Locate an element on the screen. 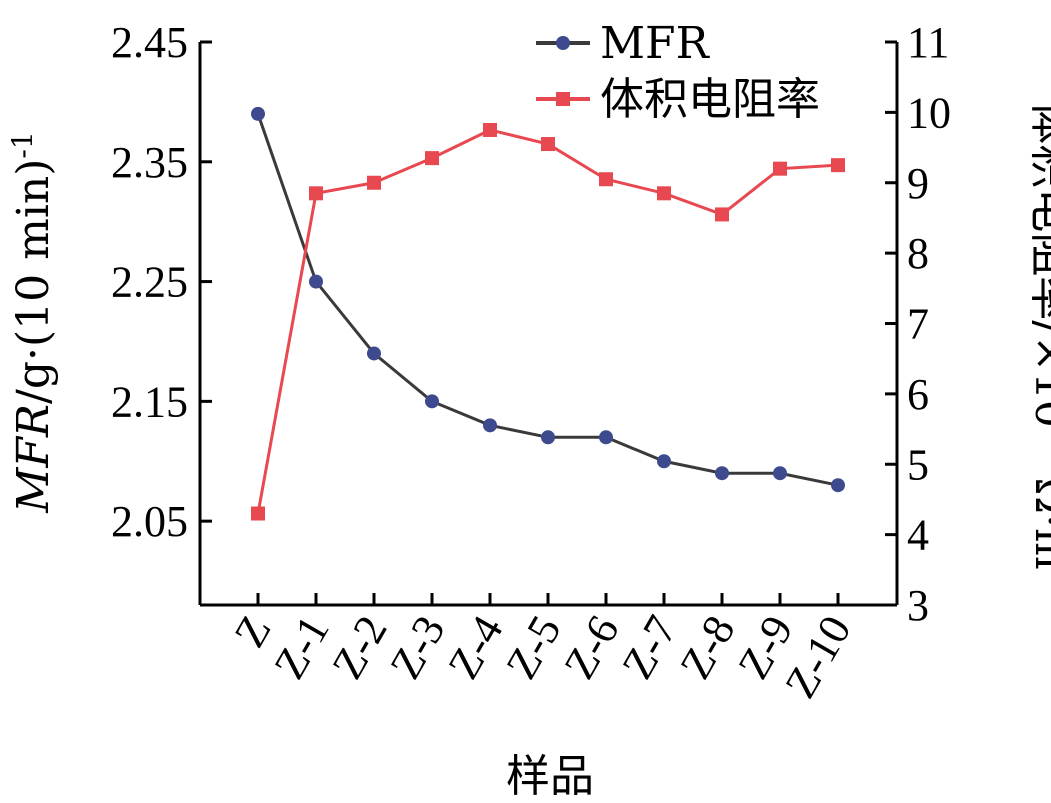  right-tick-label-2: 5 is located at coordinates (918, 464).